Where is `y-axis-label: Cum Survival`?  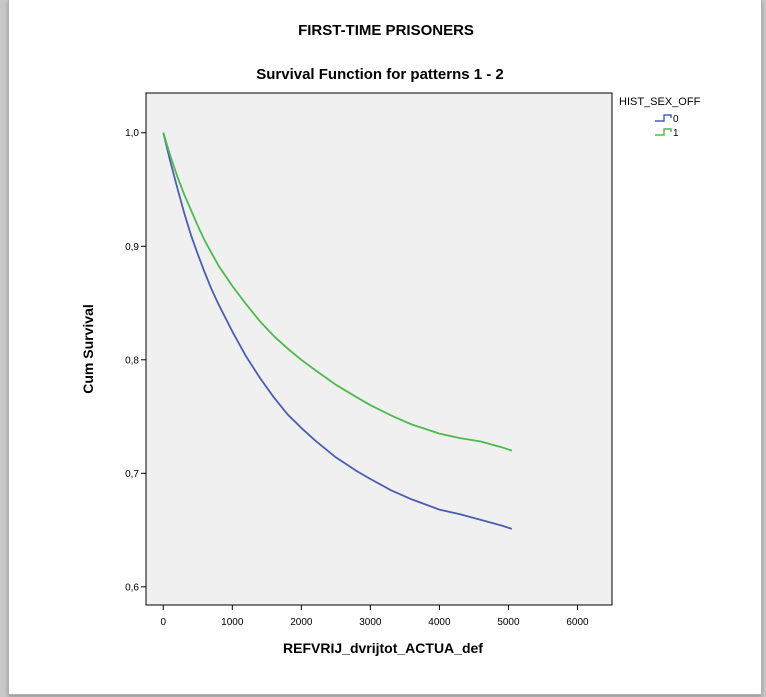
y-axis-label: Cum Survival is located at coordinates (88, 348).